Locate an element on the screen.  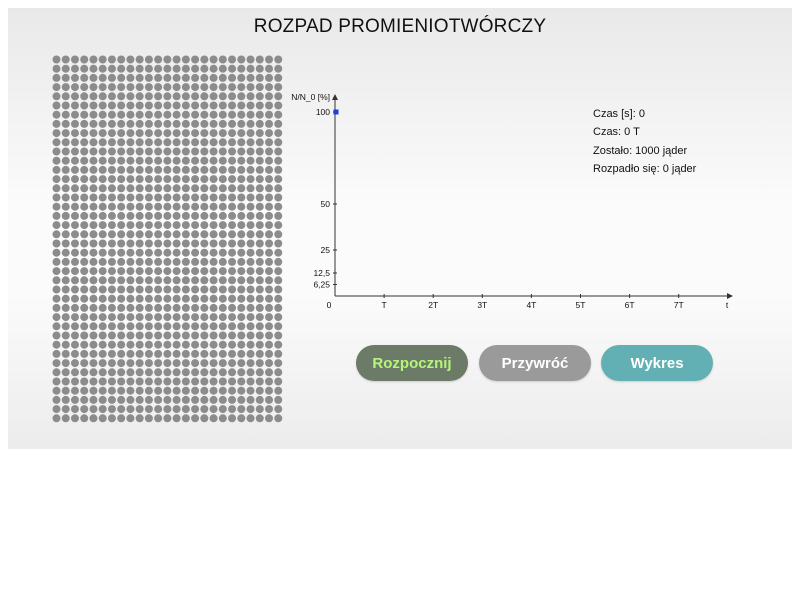
x-tick-label: 2T is located at coordinates (433, 305).